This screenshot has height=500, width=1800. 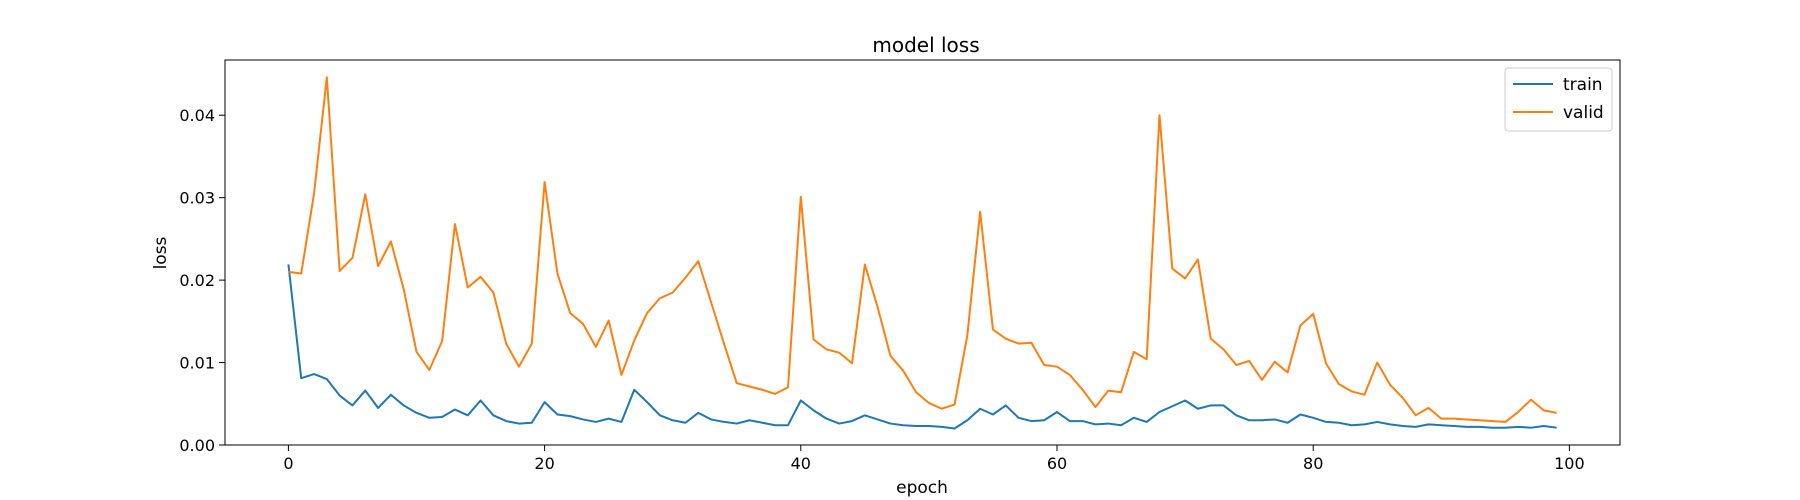 I want to click on x-tick-label: 60, so click(x=1057, y=463).